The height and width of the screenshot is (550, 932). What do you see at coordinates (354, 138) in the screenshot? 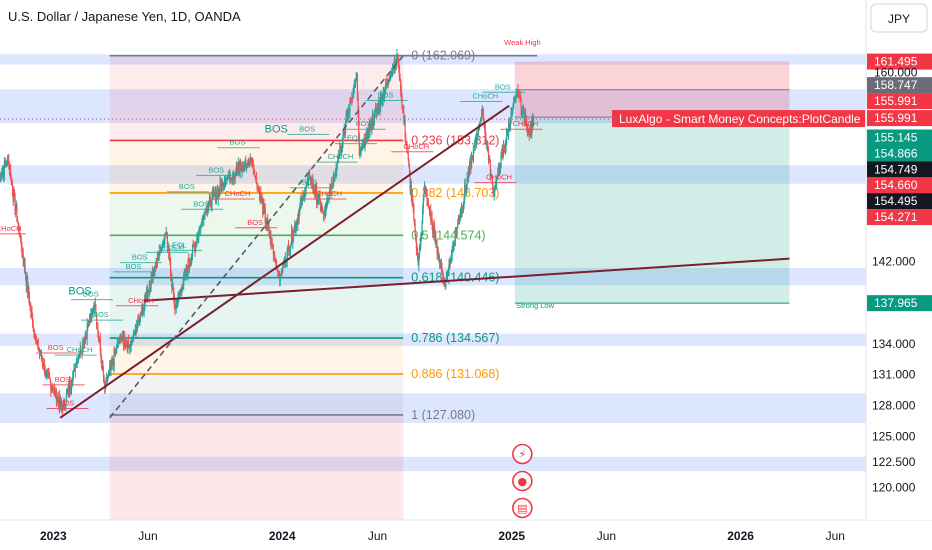
I see `structure-label: EQL` at bounding box center [354, 138].